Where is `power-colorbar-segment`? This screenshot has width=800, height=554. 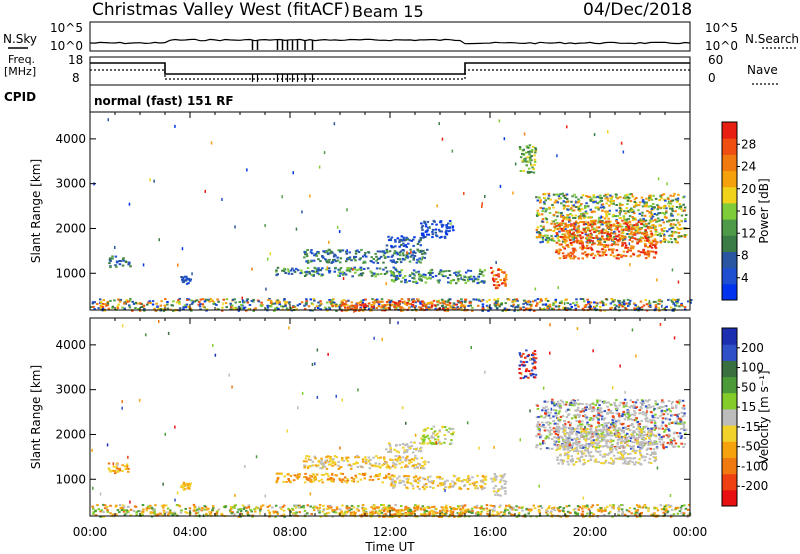 power-colorbar-segment is located at coordinates (729, 276).